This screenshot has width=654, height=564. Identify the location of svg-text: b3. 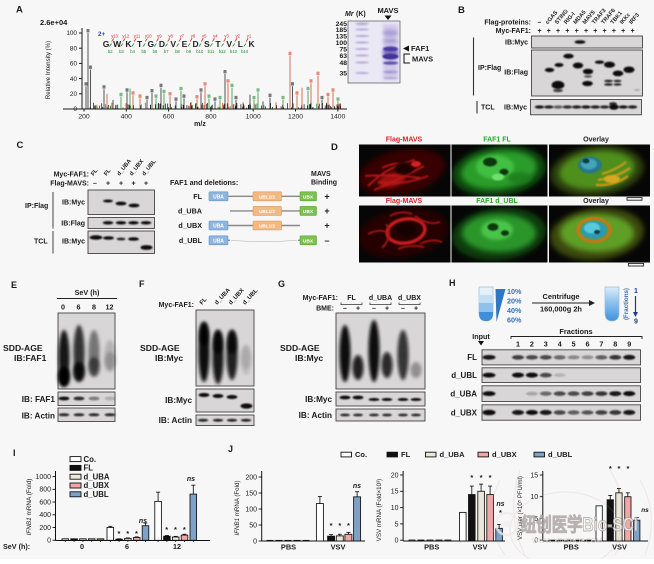
(121, 51).